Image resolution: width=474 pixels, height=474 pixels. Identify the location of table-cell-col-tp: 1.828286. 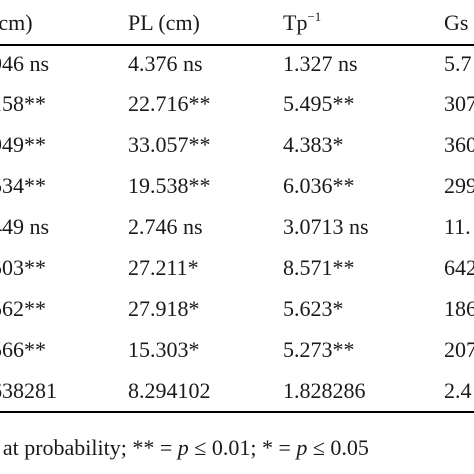
(324, 390).